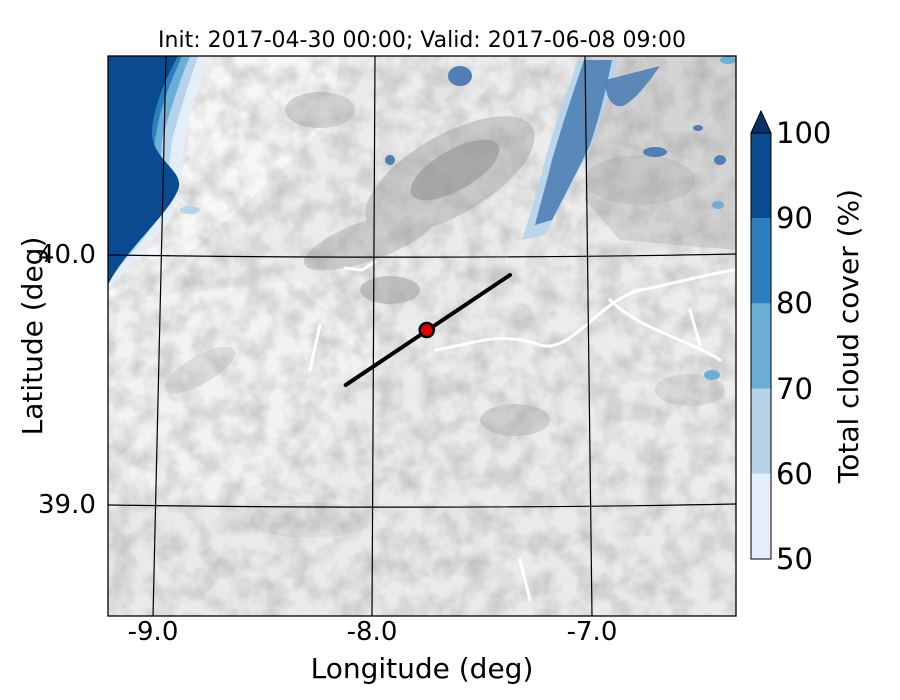  What do you see at coordinates (422, 668) in the screenshot?
I see `x-axis-label: Longitude (deg)` at bounding box center [422, 668].